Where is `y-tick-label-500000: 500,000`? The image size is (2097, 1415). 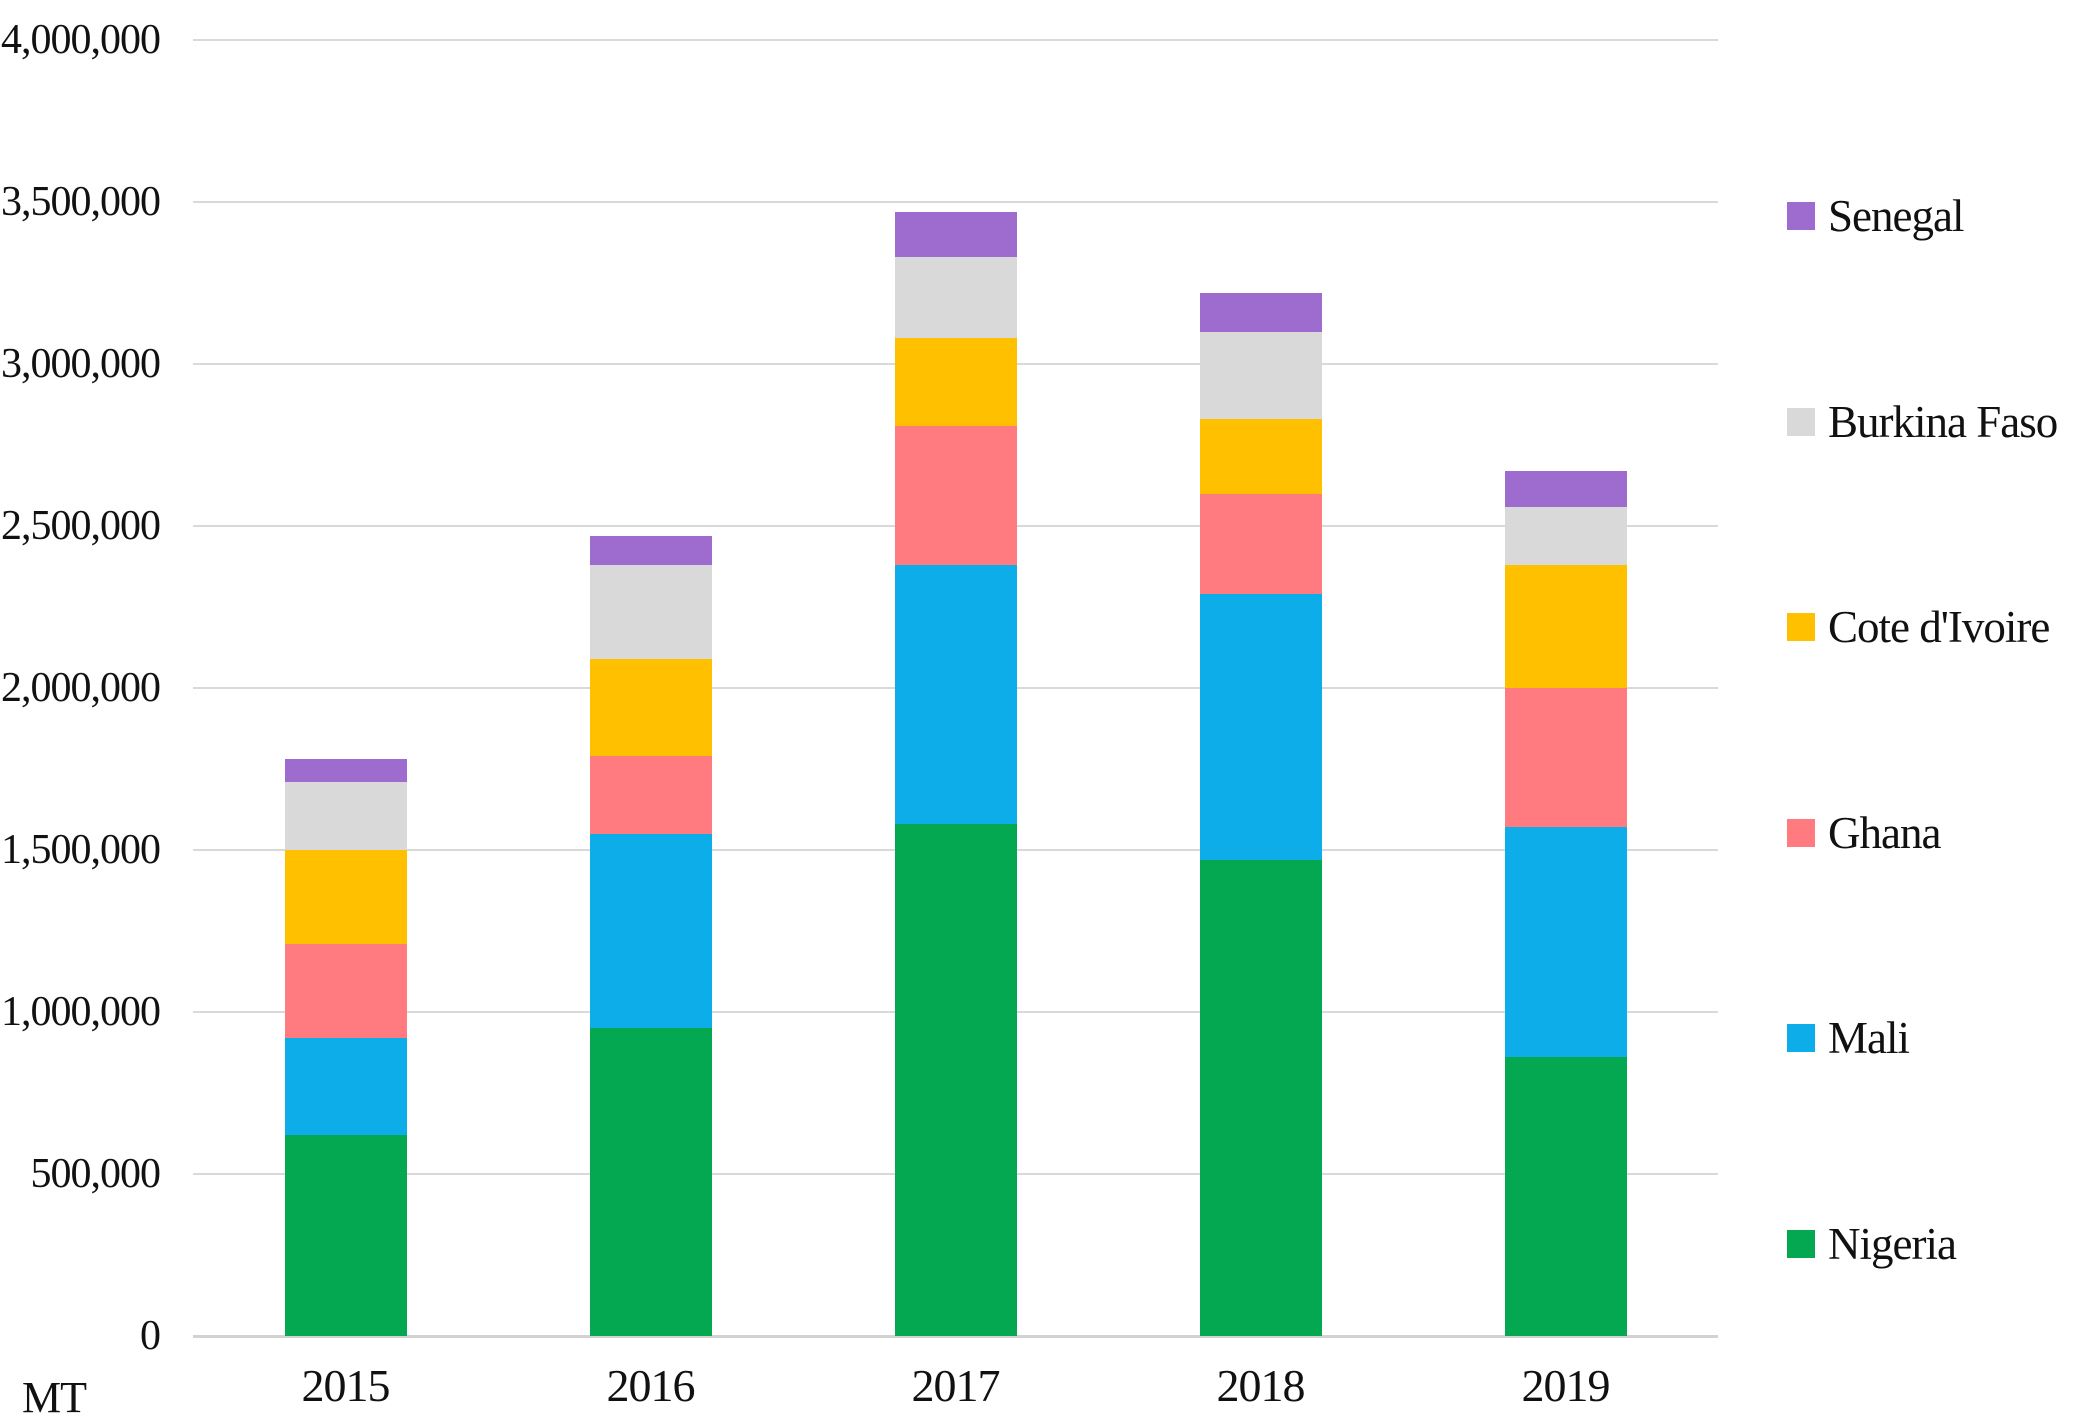
y-tick-label-500000: 500,000 is located at coordinates (96, 1174).